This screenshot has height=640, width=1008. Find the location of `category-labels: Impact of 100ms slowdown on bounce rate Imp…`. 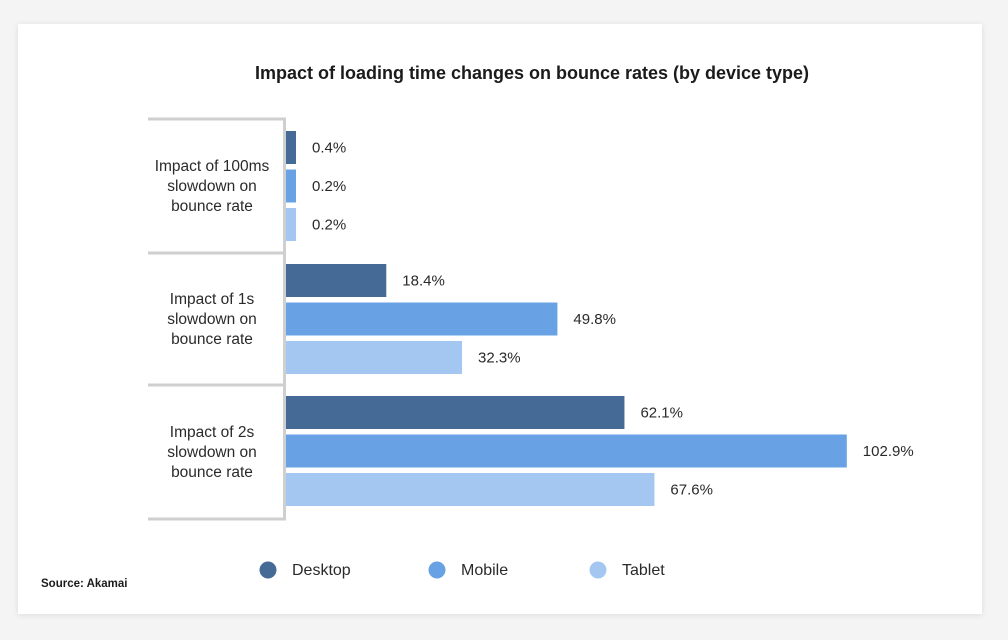

category-labels: Impact of 100ms slowdown on bounce rate Imp… is located at coordinates (212, 319).